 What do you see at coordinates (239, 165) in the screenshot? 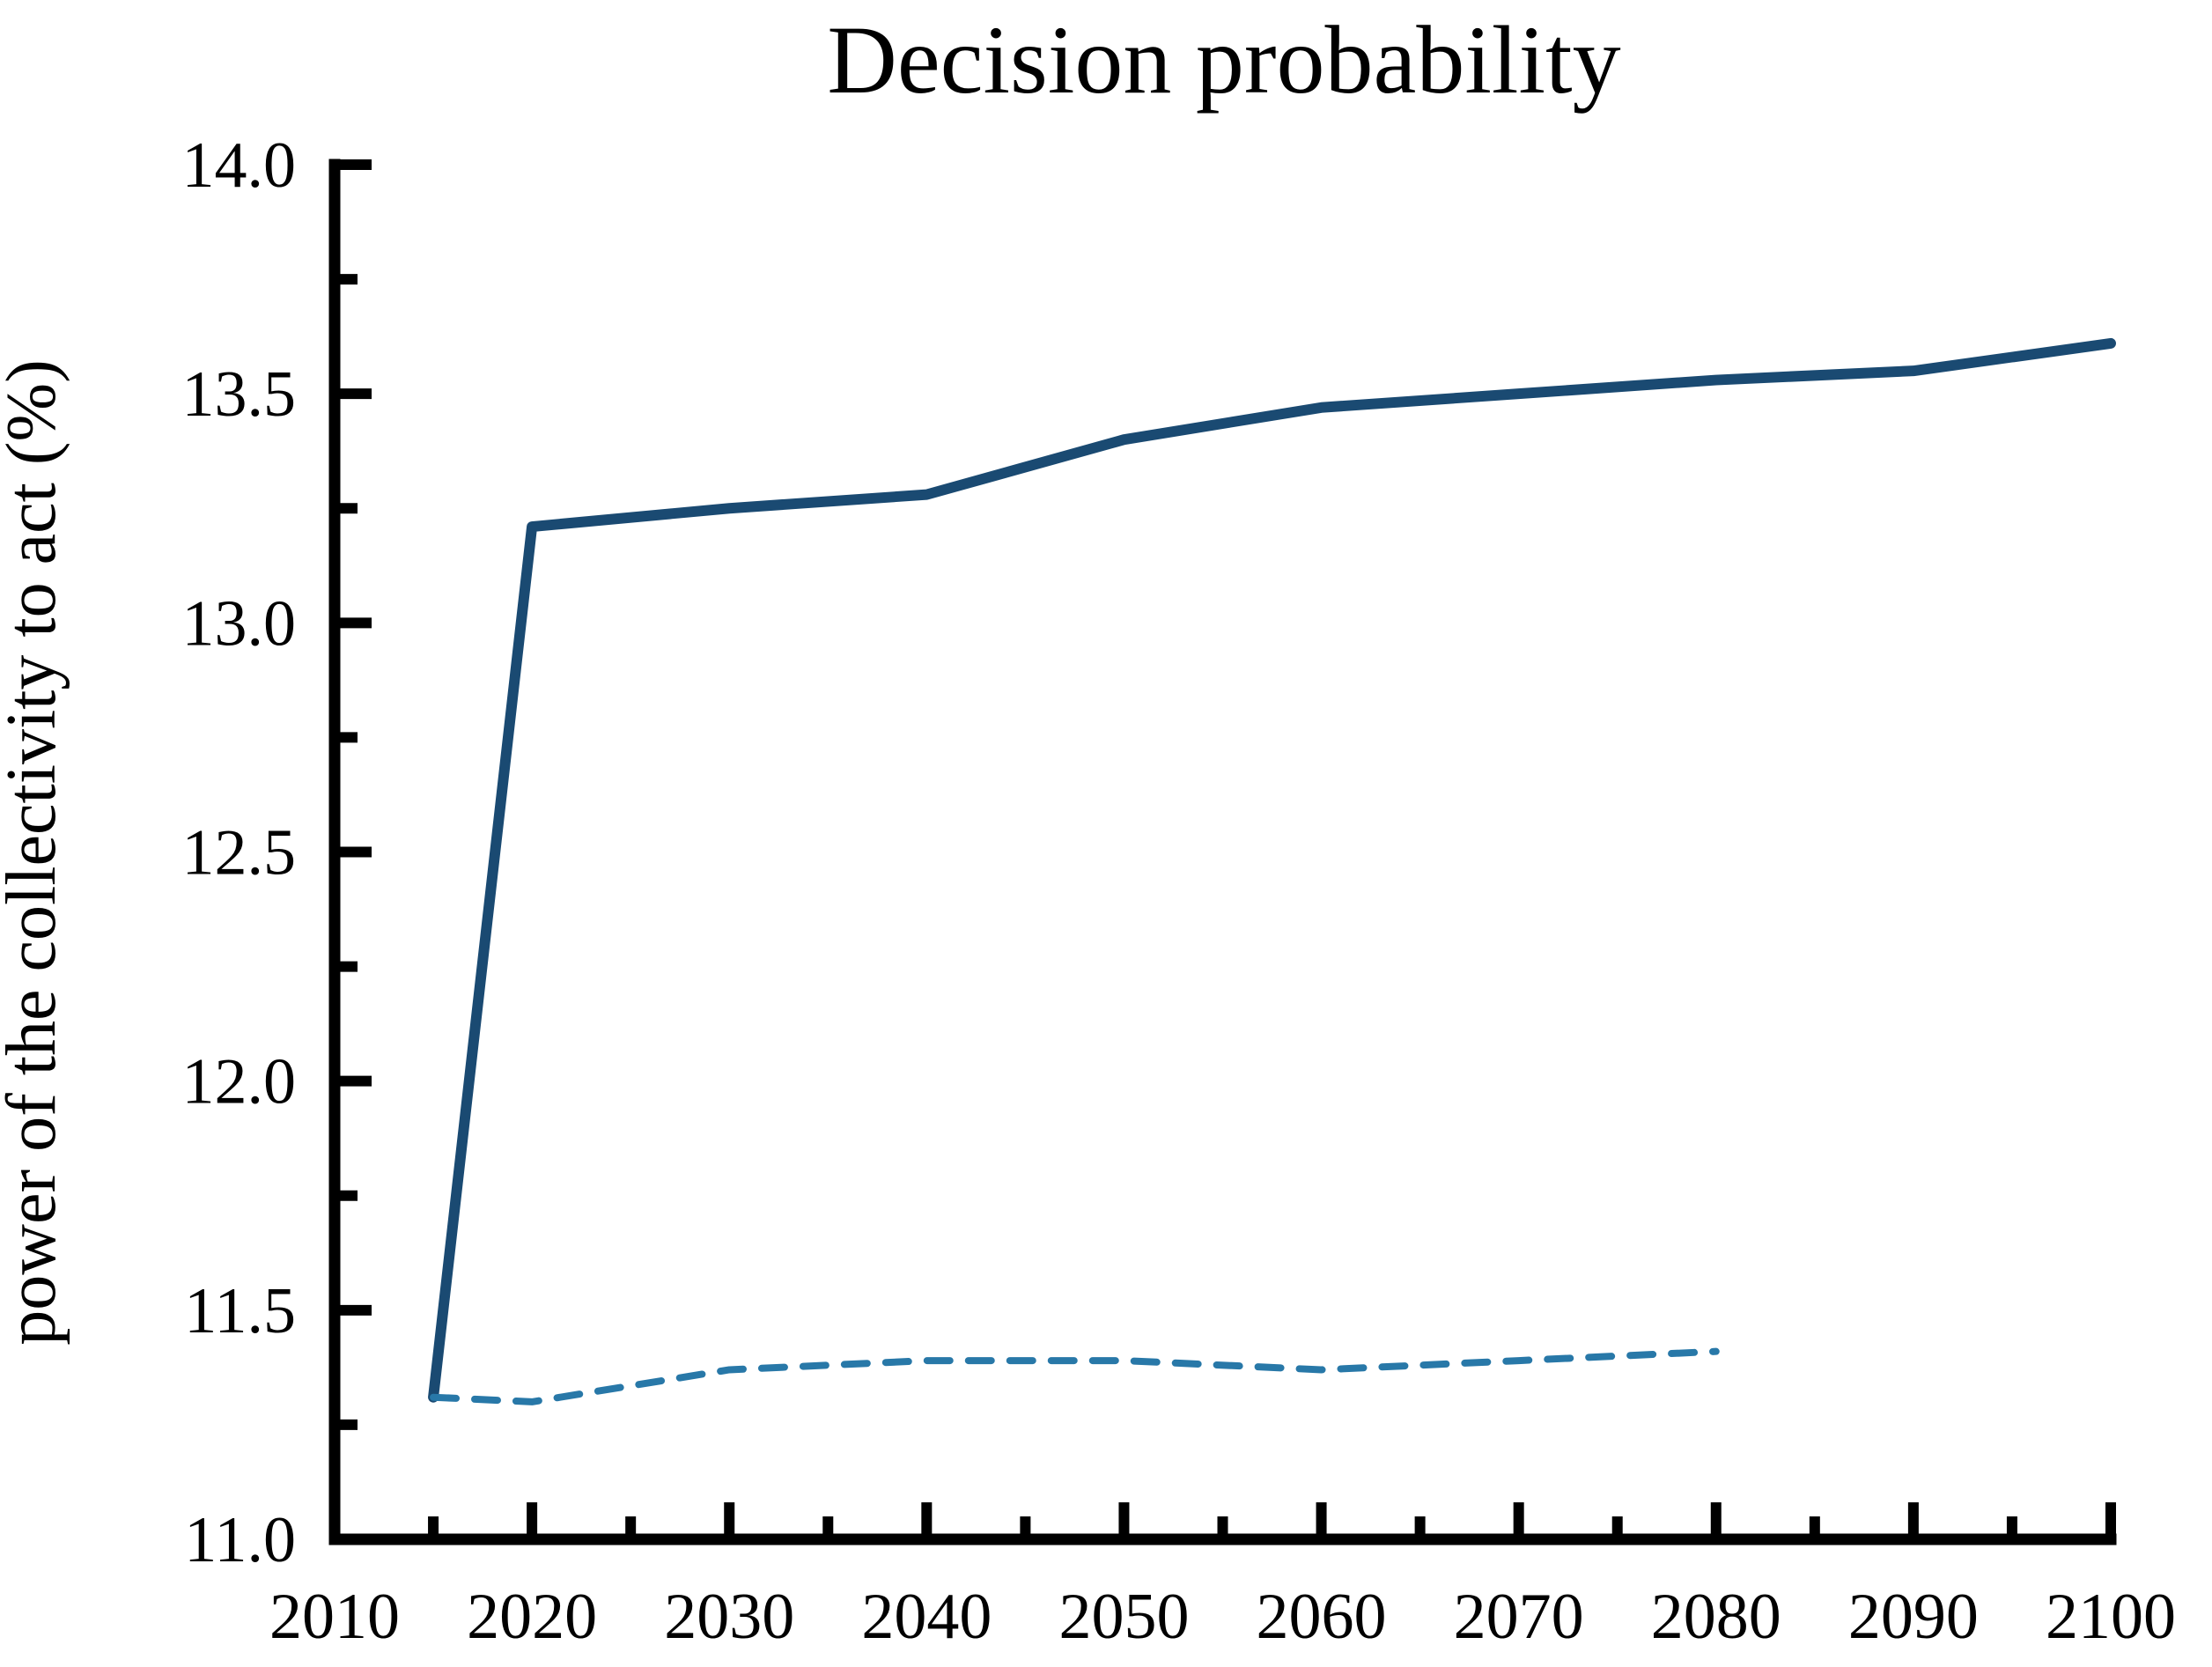
I see `y-tick-label: 14.0` at bounding box center [239, 165].